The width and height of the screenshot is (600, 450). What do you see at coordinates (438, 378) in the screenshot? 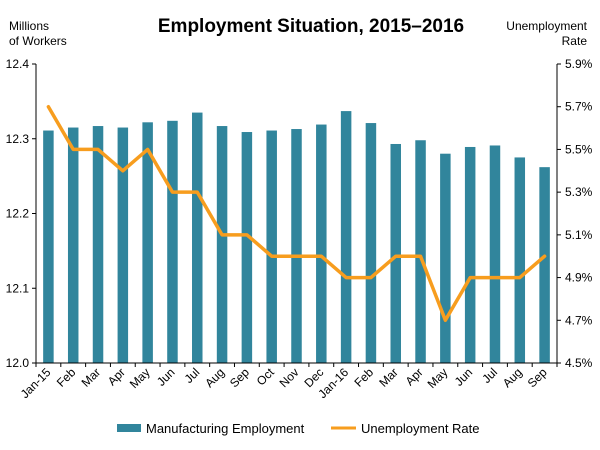
I see `x-tick-label-16: May` at bounding box center [438, 378].